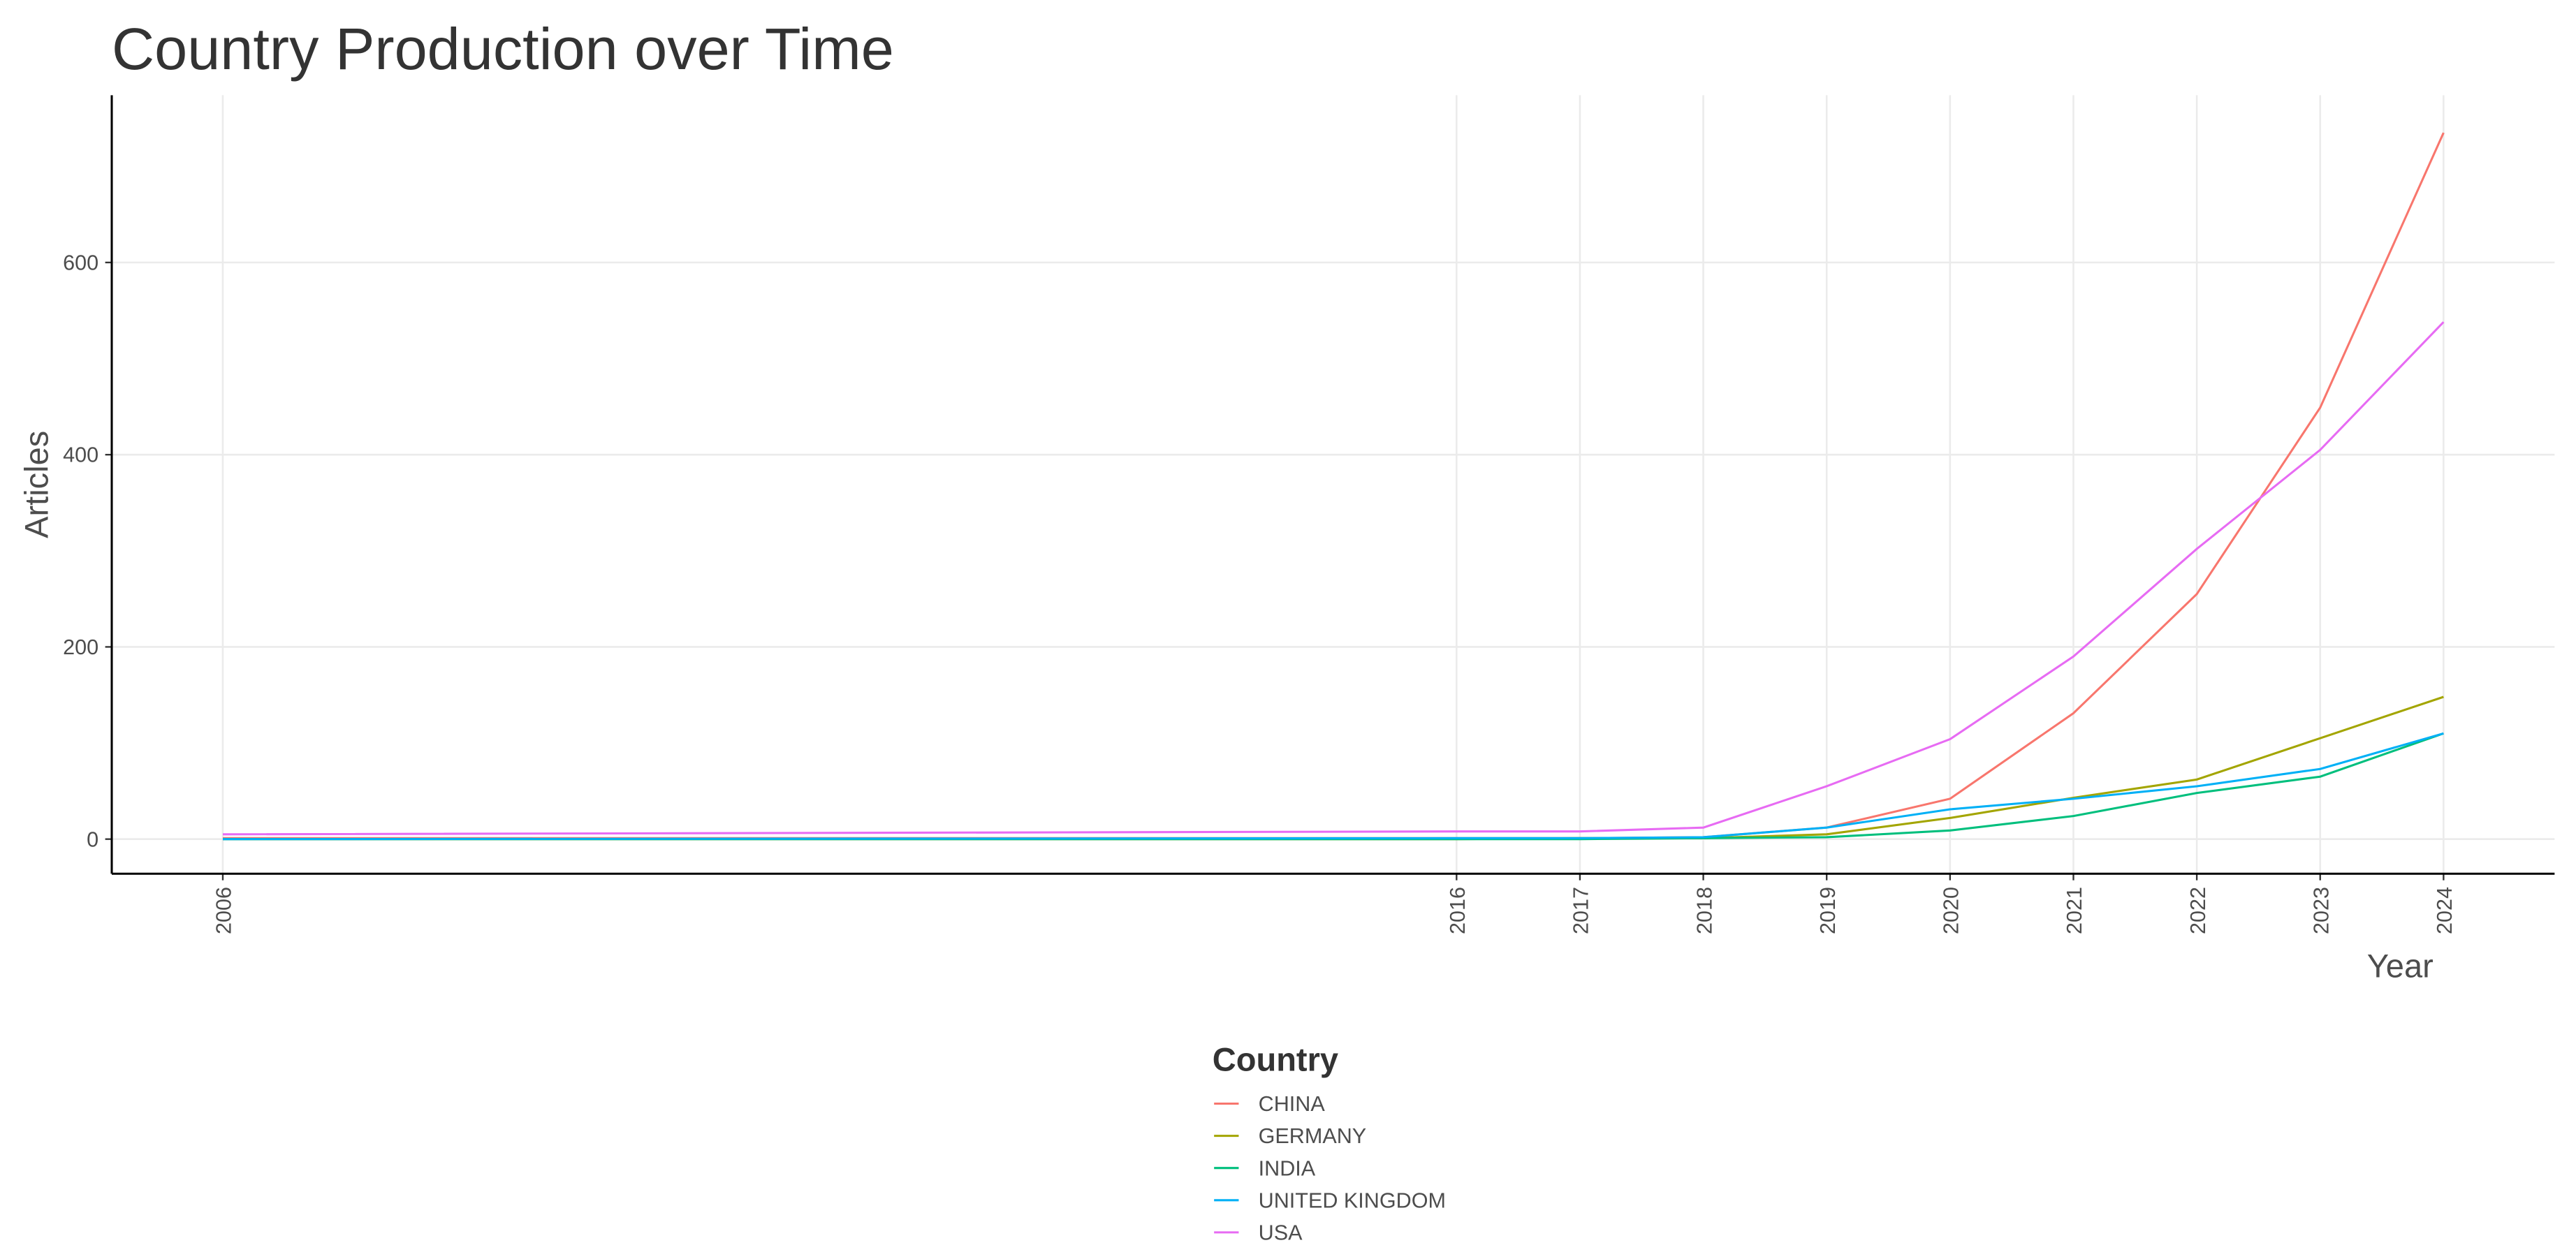 Image resolution: width=2576 pixels, height=1259 pixels. I want to click on y-tick-label: 600, so click(80, 263).